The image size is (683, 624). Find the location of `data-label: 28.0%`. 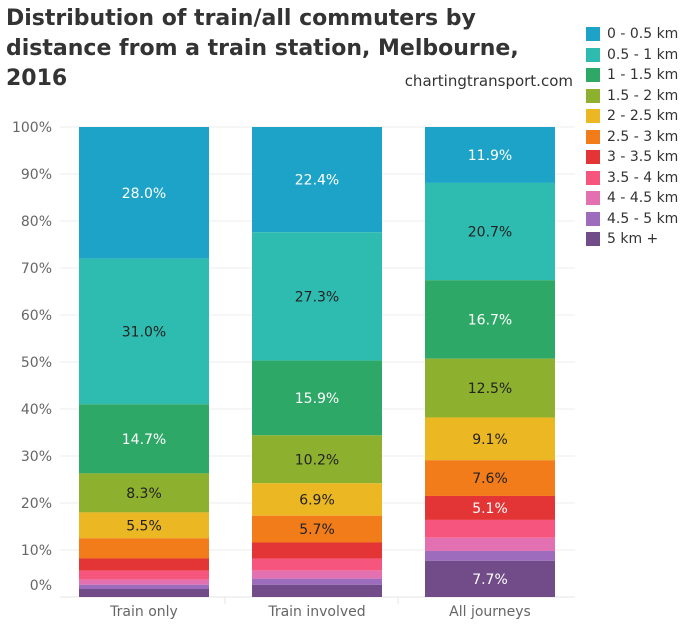

data-label: 28.0% is located at coordinates (144, 194).